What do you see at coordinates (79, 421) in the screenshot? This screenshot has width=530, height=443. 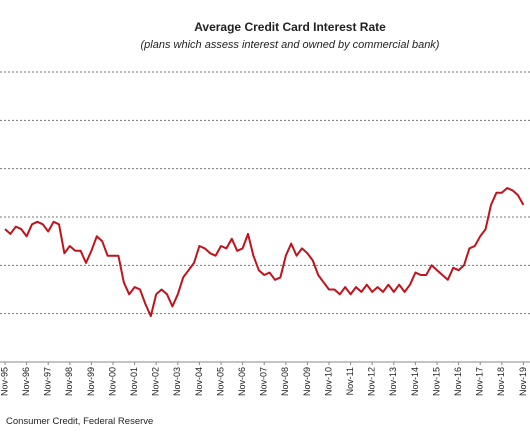 I see `source: Consumer Credit, Federal Reserve` at bounding box center [79, 421].